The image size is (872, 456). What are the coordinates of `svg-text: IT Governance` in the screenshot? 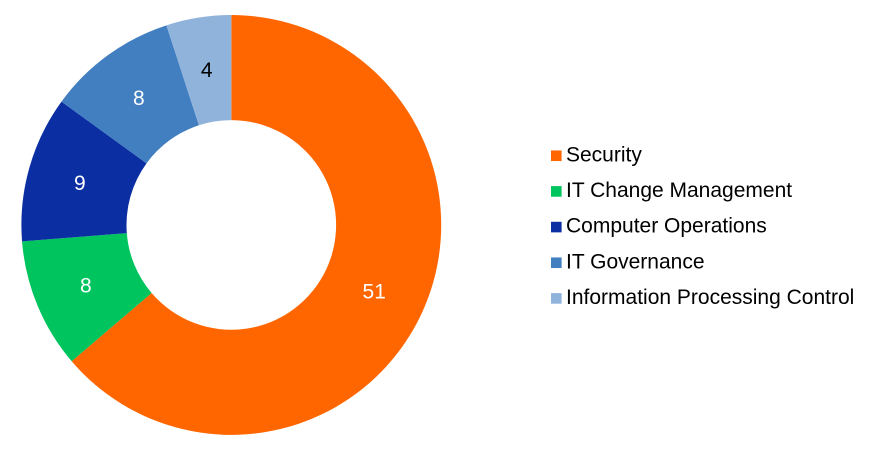 It's located at (635, 261).